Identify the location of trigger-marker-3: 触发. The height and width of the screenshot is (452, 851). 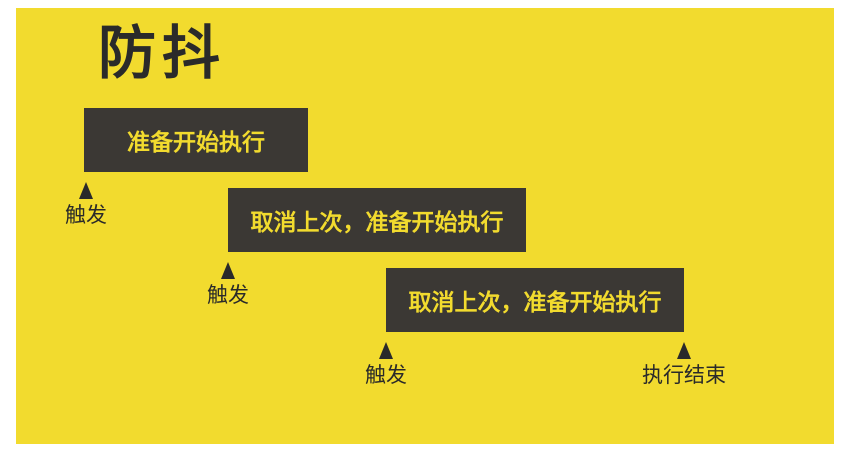
(386, 364).